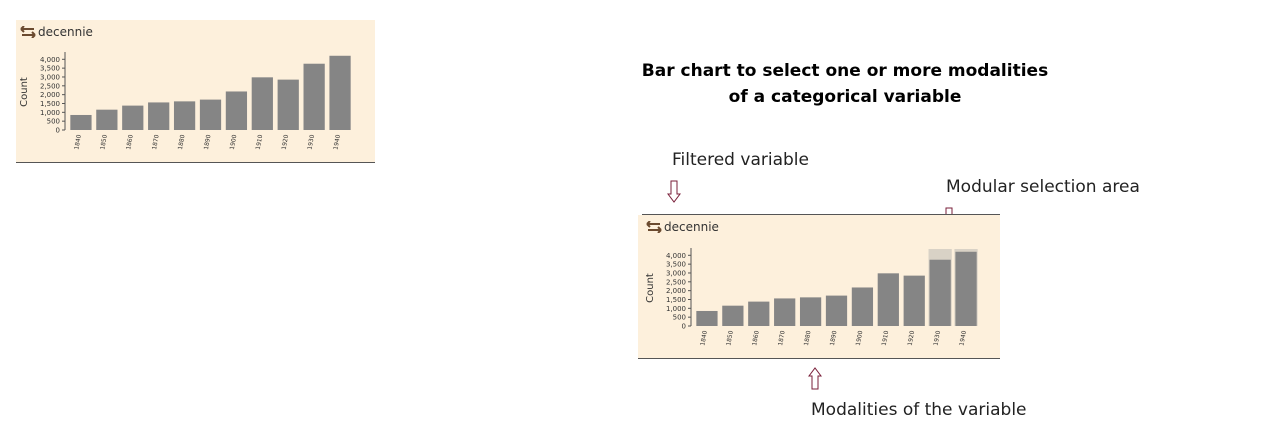  I want to click on label-modular-selection-area: Modular selection area, so click(1043, 187).